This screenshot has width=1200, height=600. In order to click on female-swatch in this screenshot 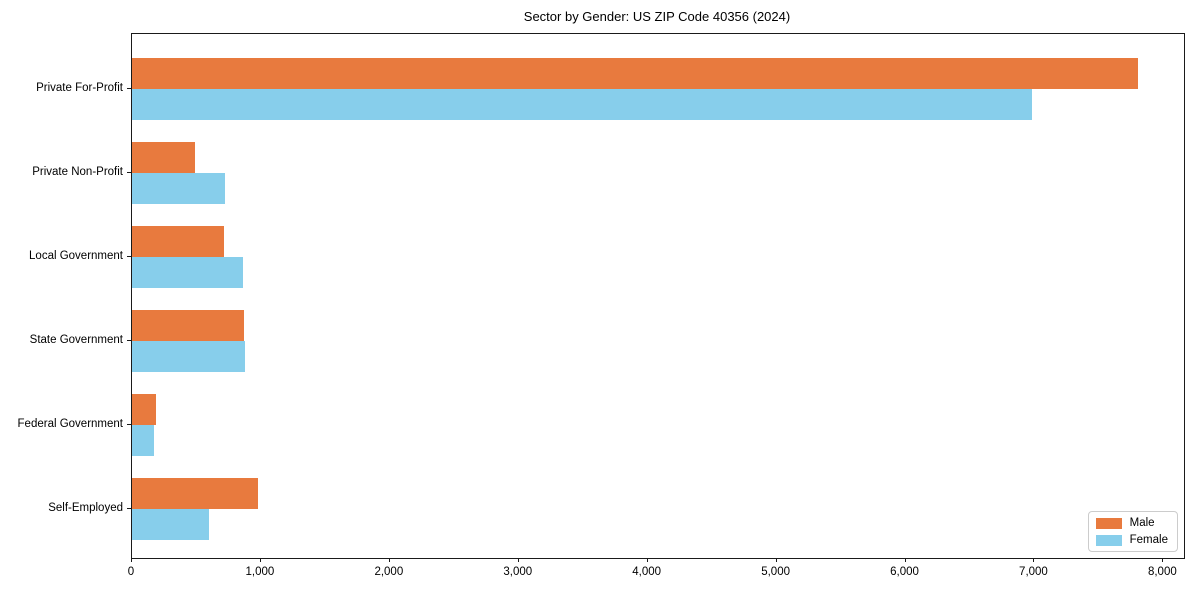, I will do `click(1108, 540)`.